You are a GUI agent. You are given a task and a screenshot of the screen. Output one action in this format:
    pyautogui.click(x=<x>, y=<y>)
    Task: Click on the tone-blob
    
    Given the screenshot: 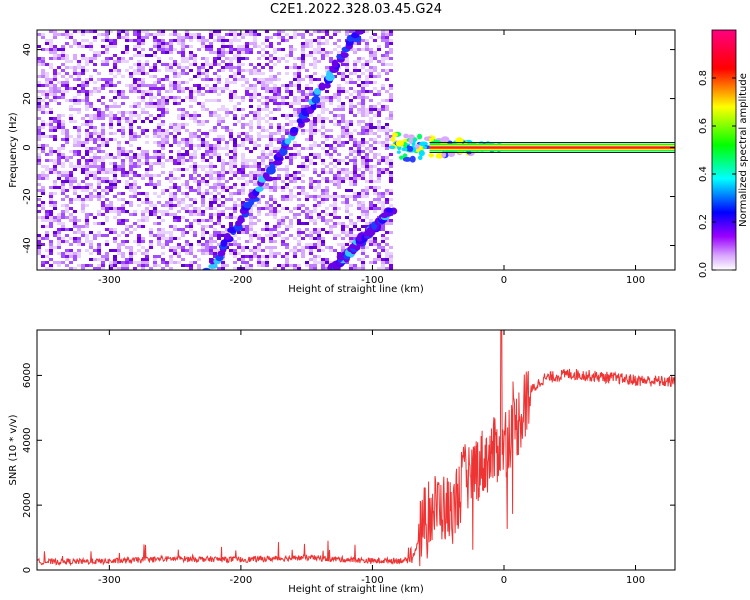 What is the action you would take?
    pyautogui.click(x=398, y=152)
    